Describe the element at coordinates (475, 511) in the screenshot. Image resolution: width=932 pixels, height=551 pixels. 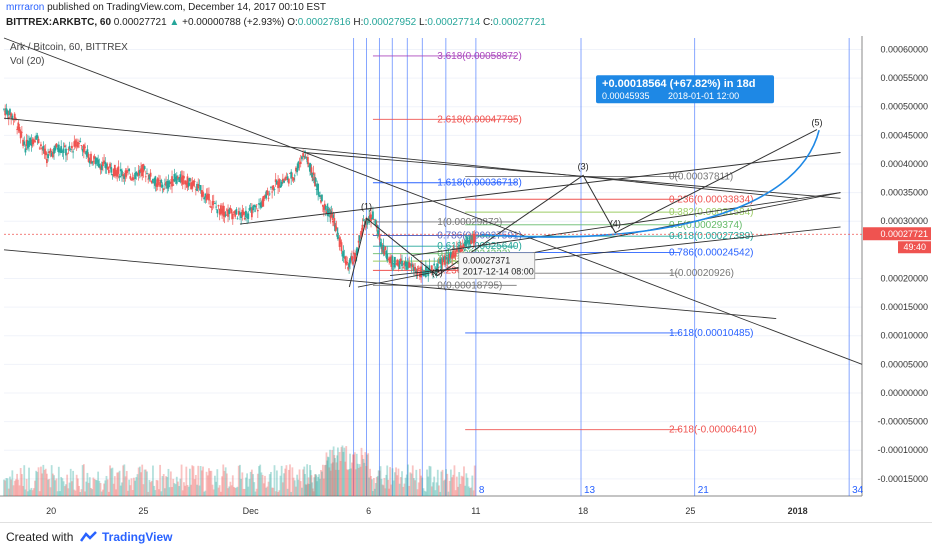
I see `x-tick-label: 11` at that location.